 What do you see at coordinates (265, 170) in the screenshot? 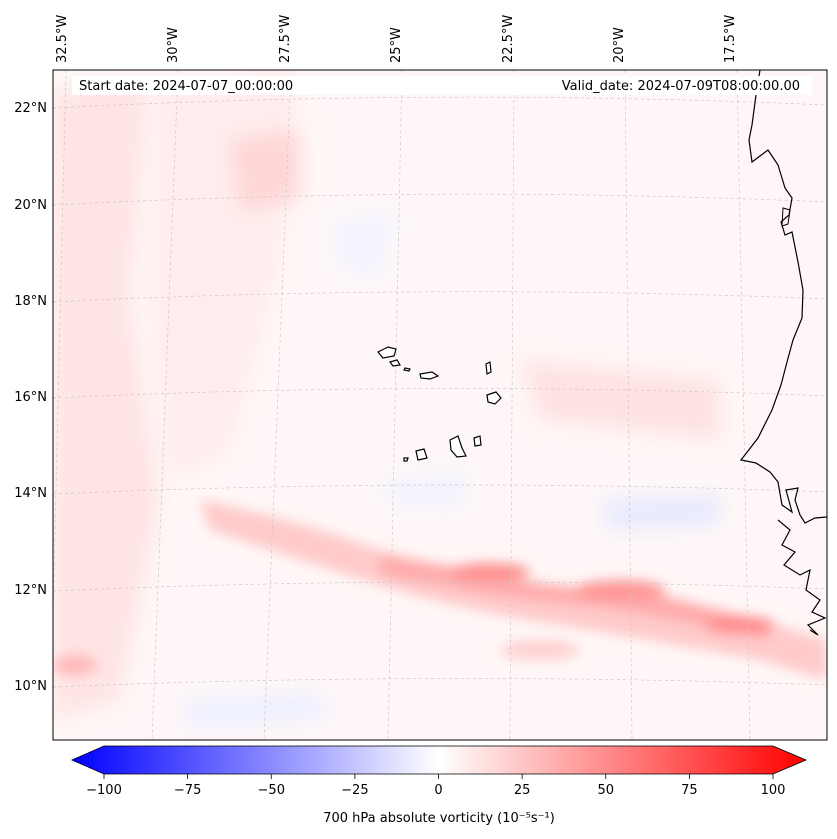
I see `positive-blob-north` at bounding box center [265, 170].